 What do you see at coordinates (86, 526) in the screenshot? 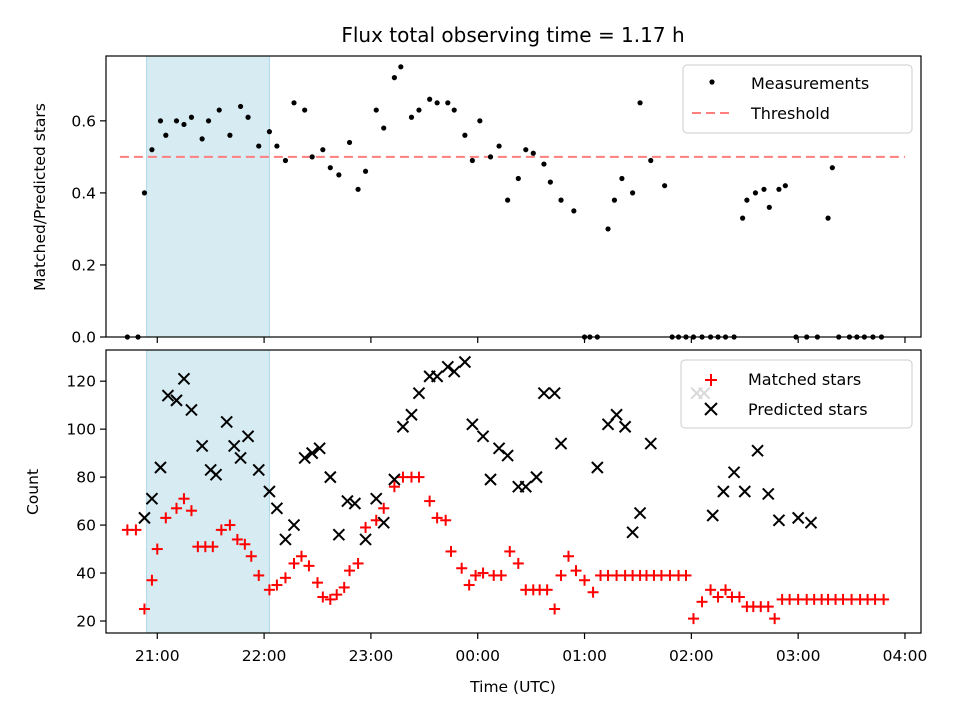
I see `bottom-y-tick-label: 60` at bounding box center [86, 526].